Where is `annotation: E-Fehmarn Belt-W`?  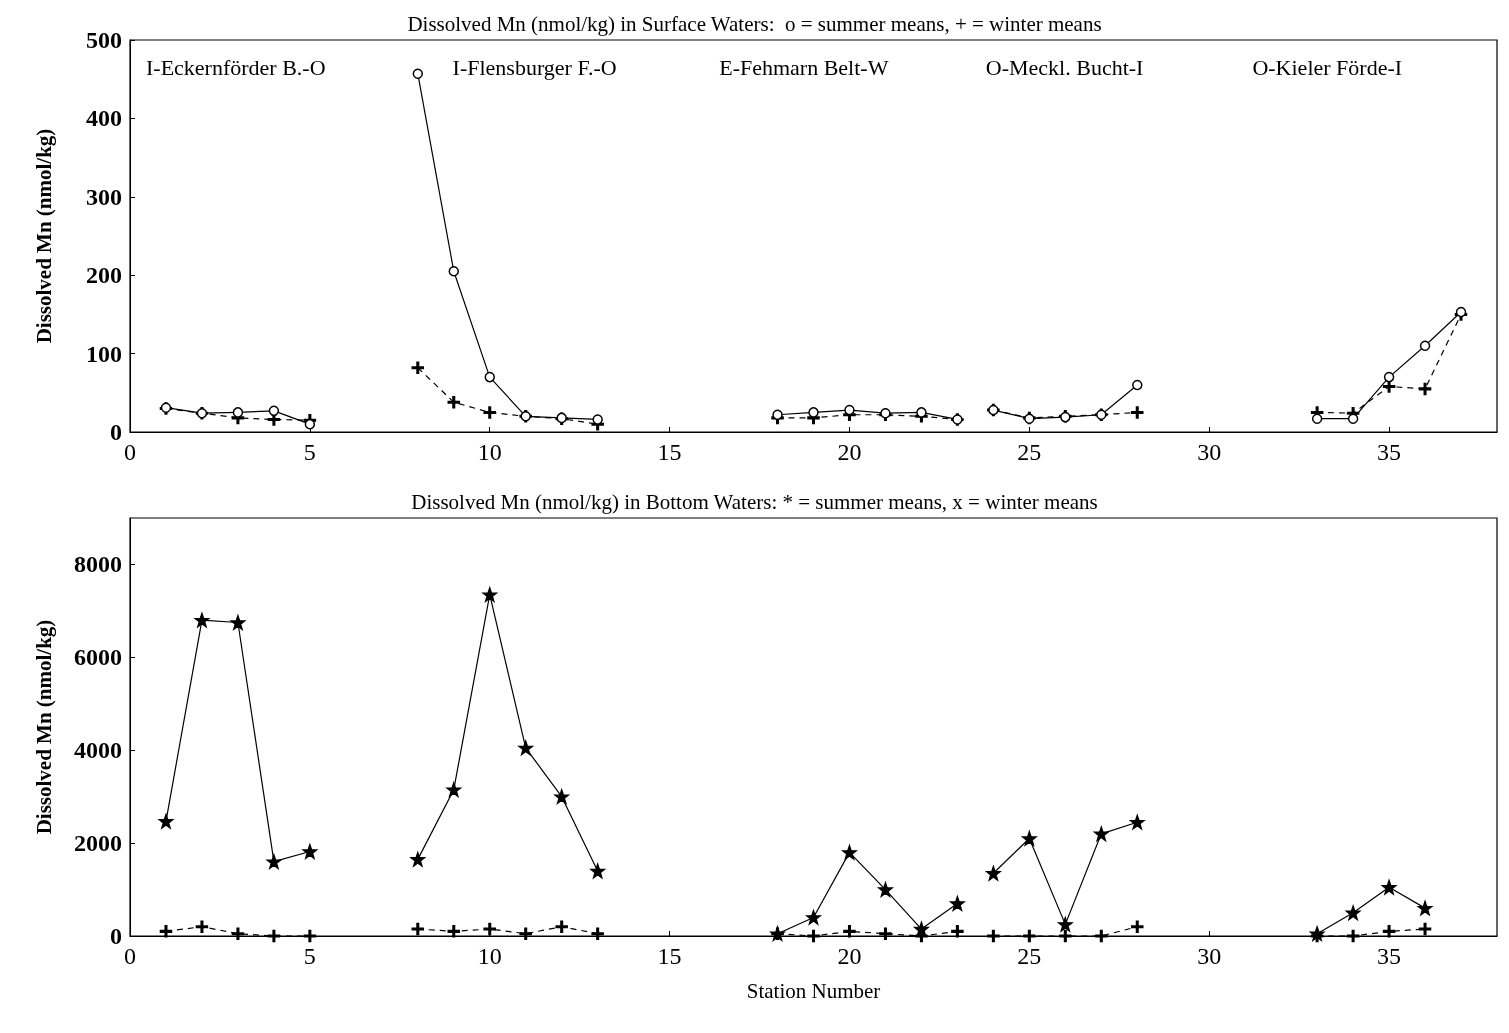 annotation: E-Fehmarn Belt-W is located at coordinates (804, 67).